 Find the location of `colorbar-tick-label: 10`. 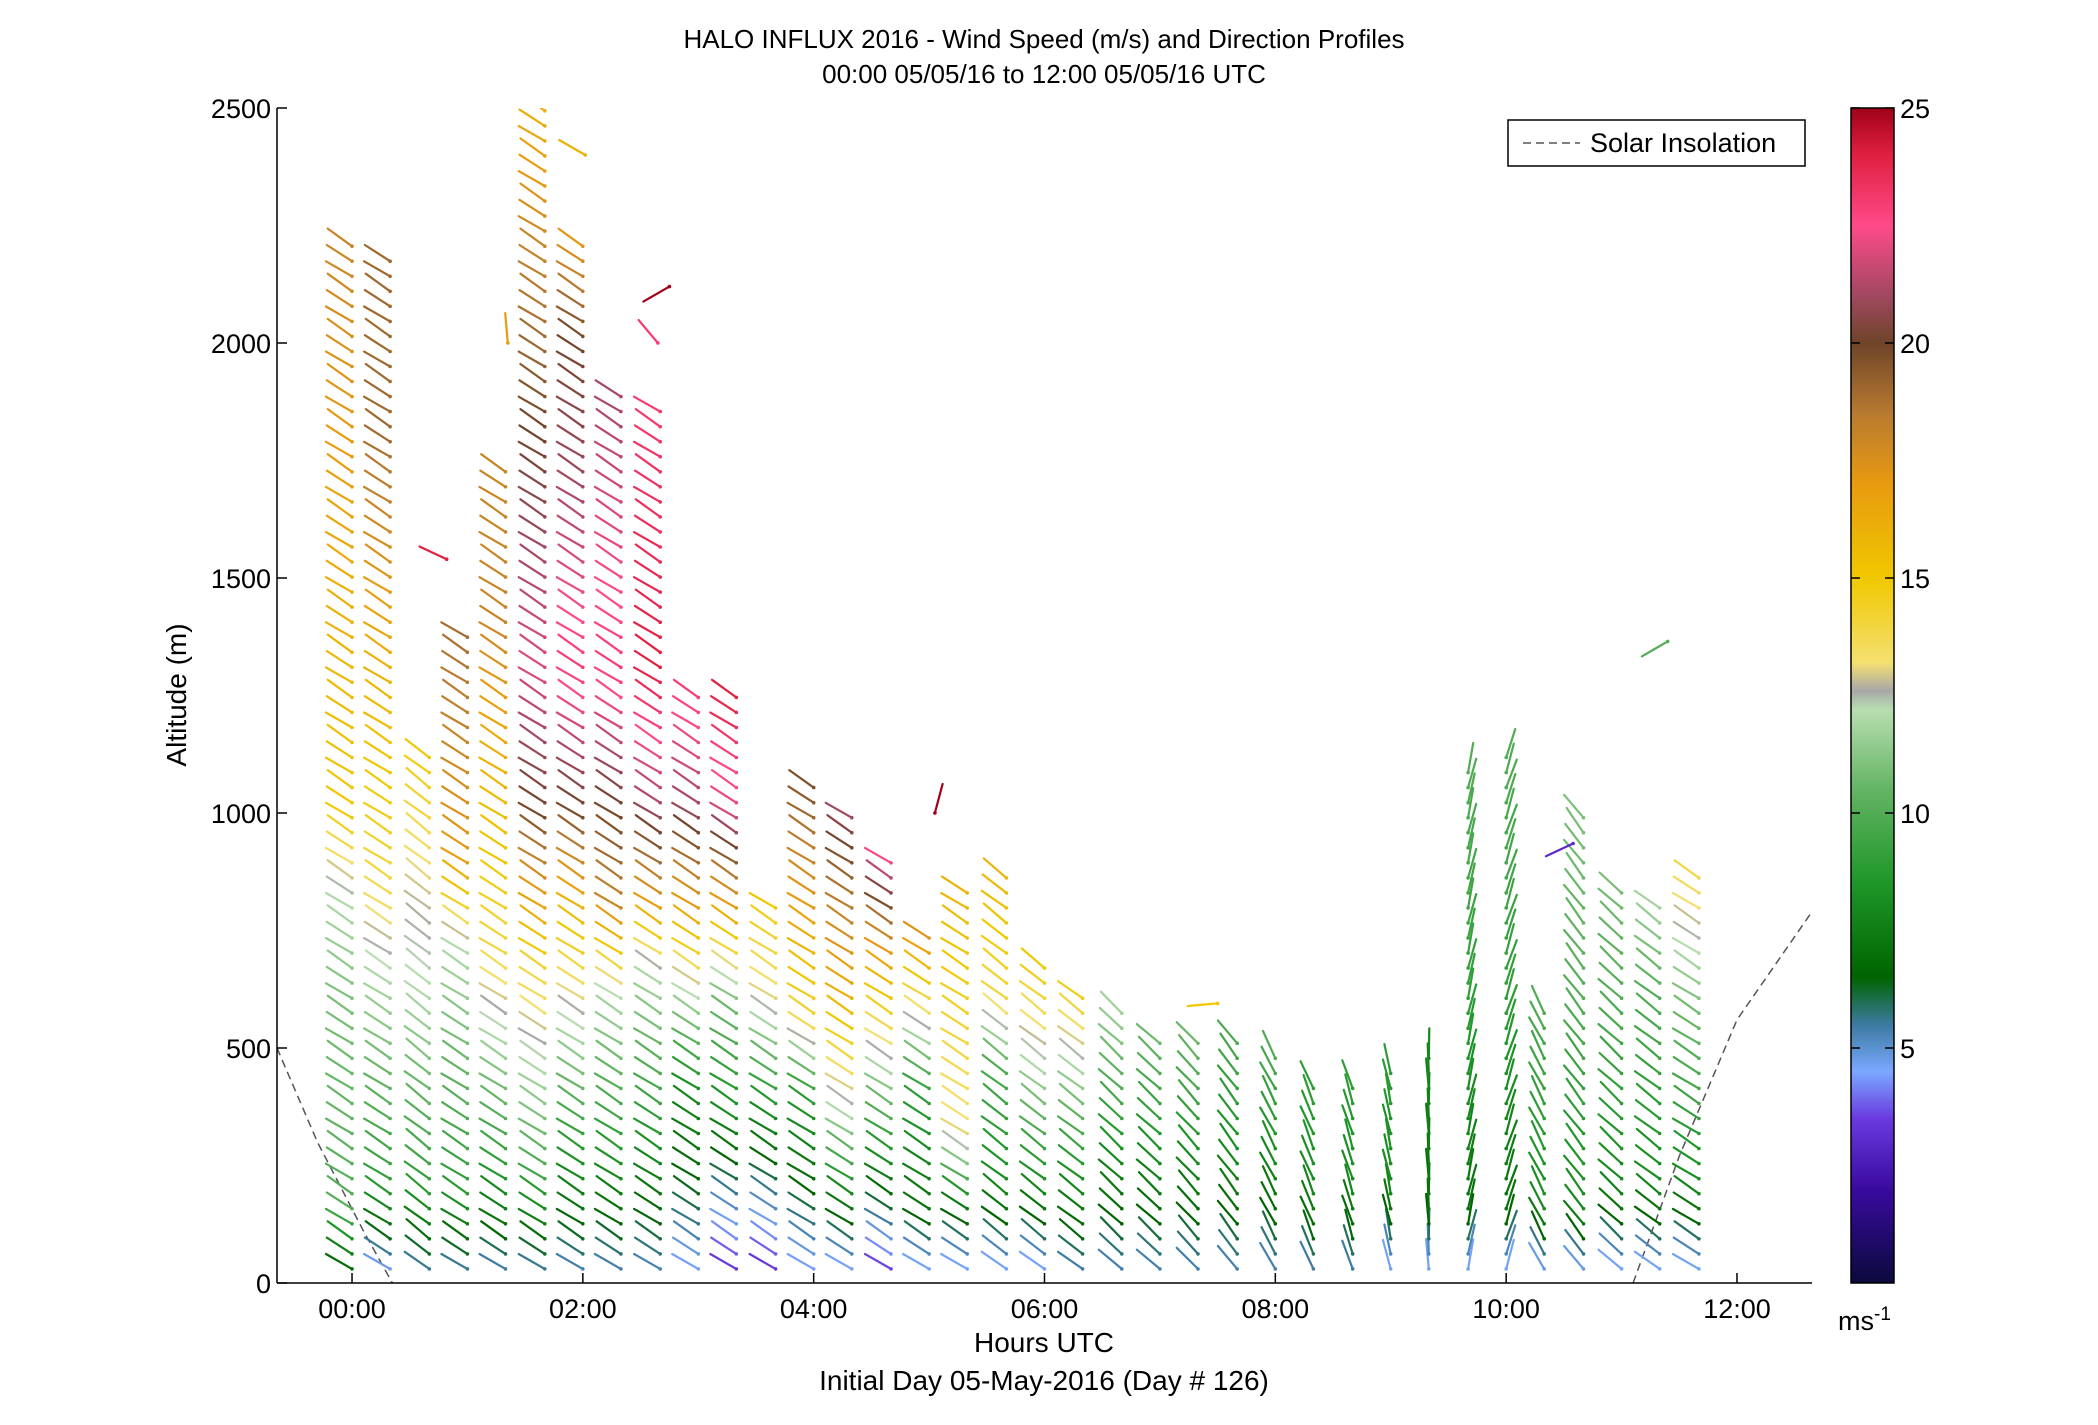

colorbar-tick-label: 10 is located at coordinates (1915, 814).